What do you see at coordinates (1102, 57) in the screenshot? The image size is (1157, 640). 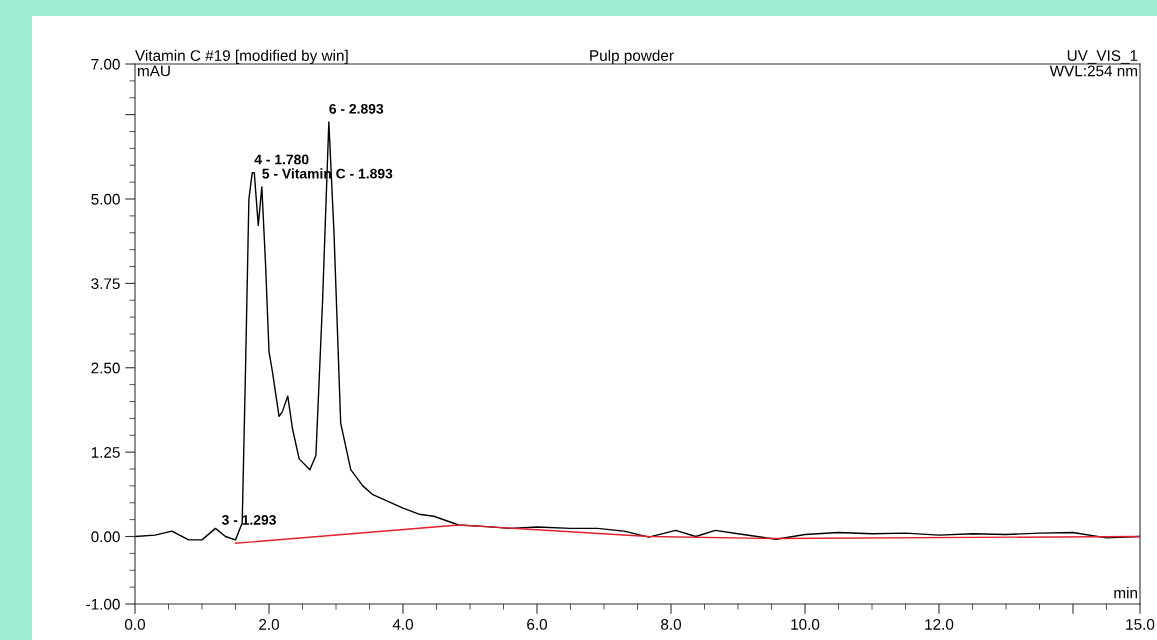 I see `text: UV_VIS_1` at bounding box center [1102, 57].